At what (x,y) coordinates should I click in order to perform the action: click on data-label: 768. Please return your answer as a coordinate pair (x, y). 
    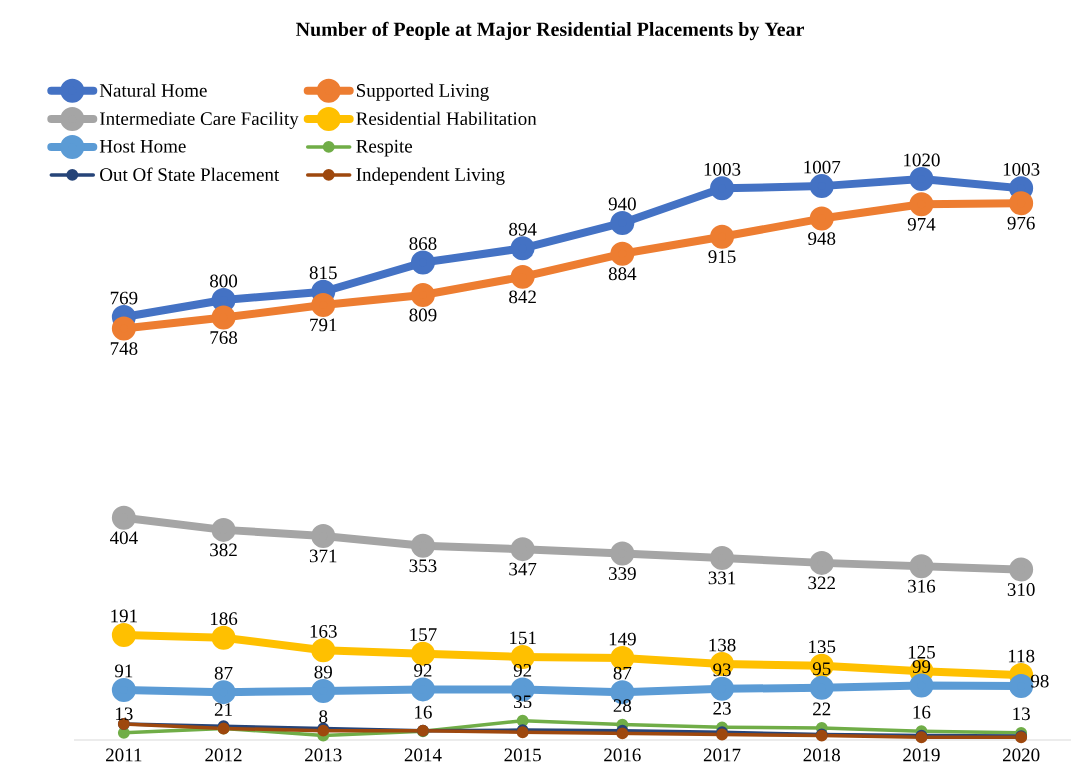
    Looking at the image, I should click on (224, 337).